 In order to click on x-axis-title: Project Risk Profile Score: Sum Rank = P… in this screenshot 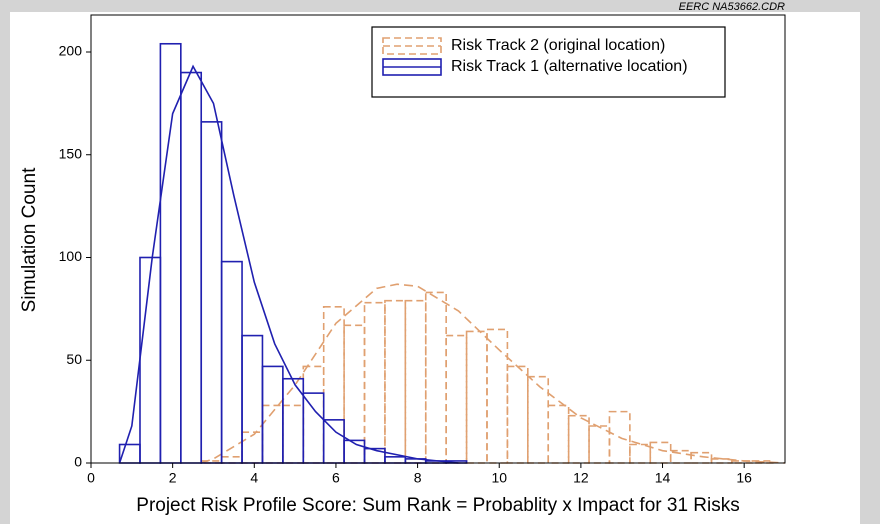, I will do `click(437, 505)`.